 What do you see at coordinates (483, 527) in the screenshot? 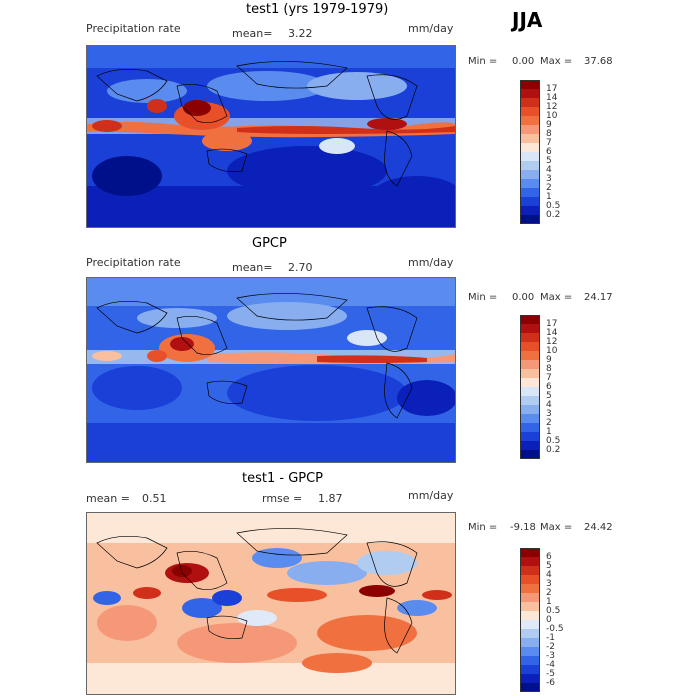
I see `panel3-min-label: Min =` at bounding box center [483, 527].